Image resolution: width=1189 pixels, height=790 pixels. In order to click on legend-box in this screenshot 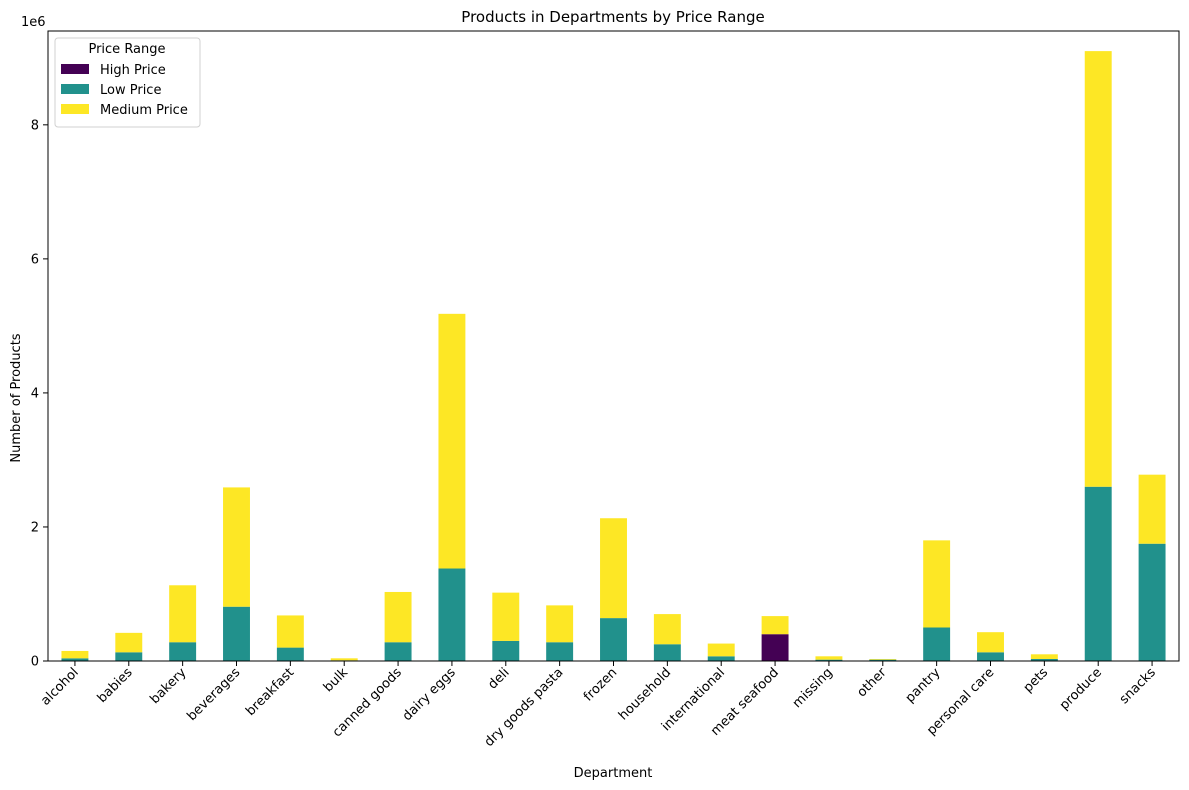, I will do `click(127, 82)`.